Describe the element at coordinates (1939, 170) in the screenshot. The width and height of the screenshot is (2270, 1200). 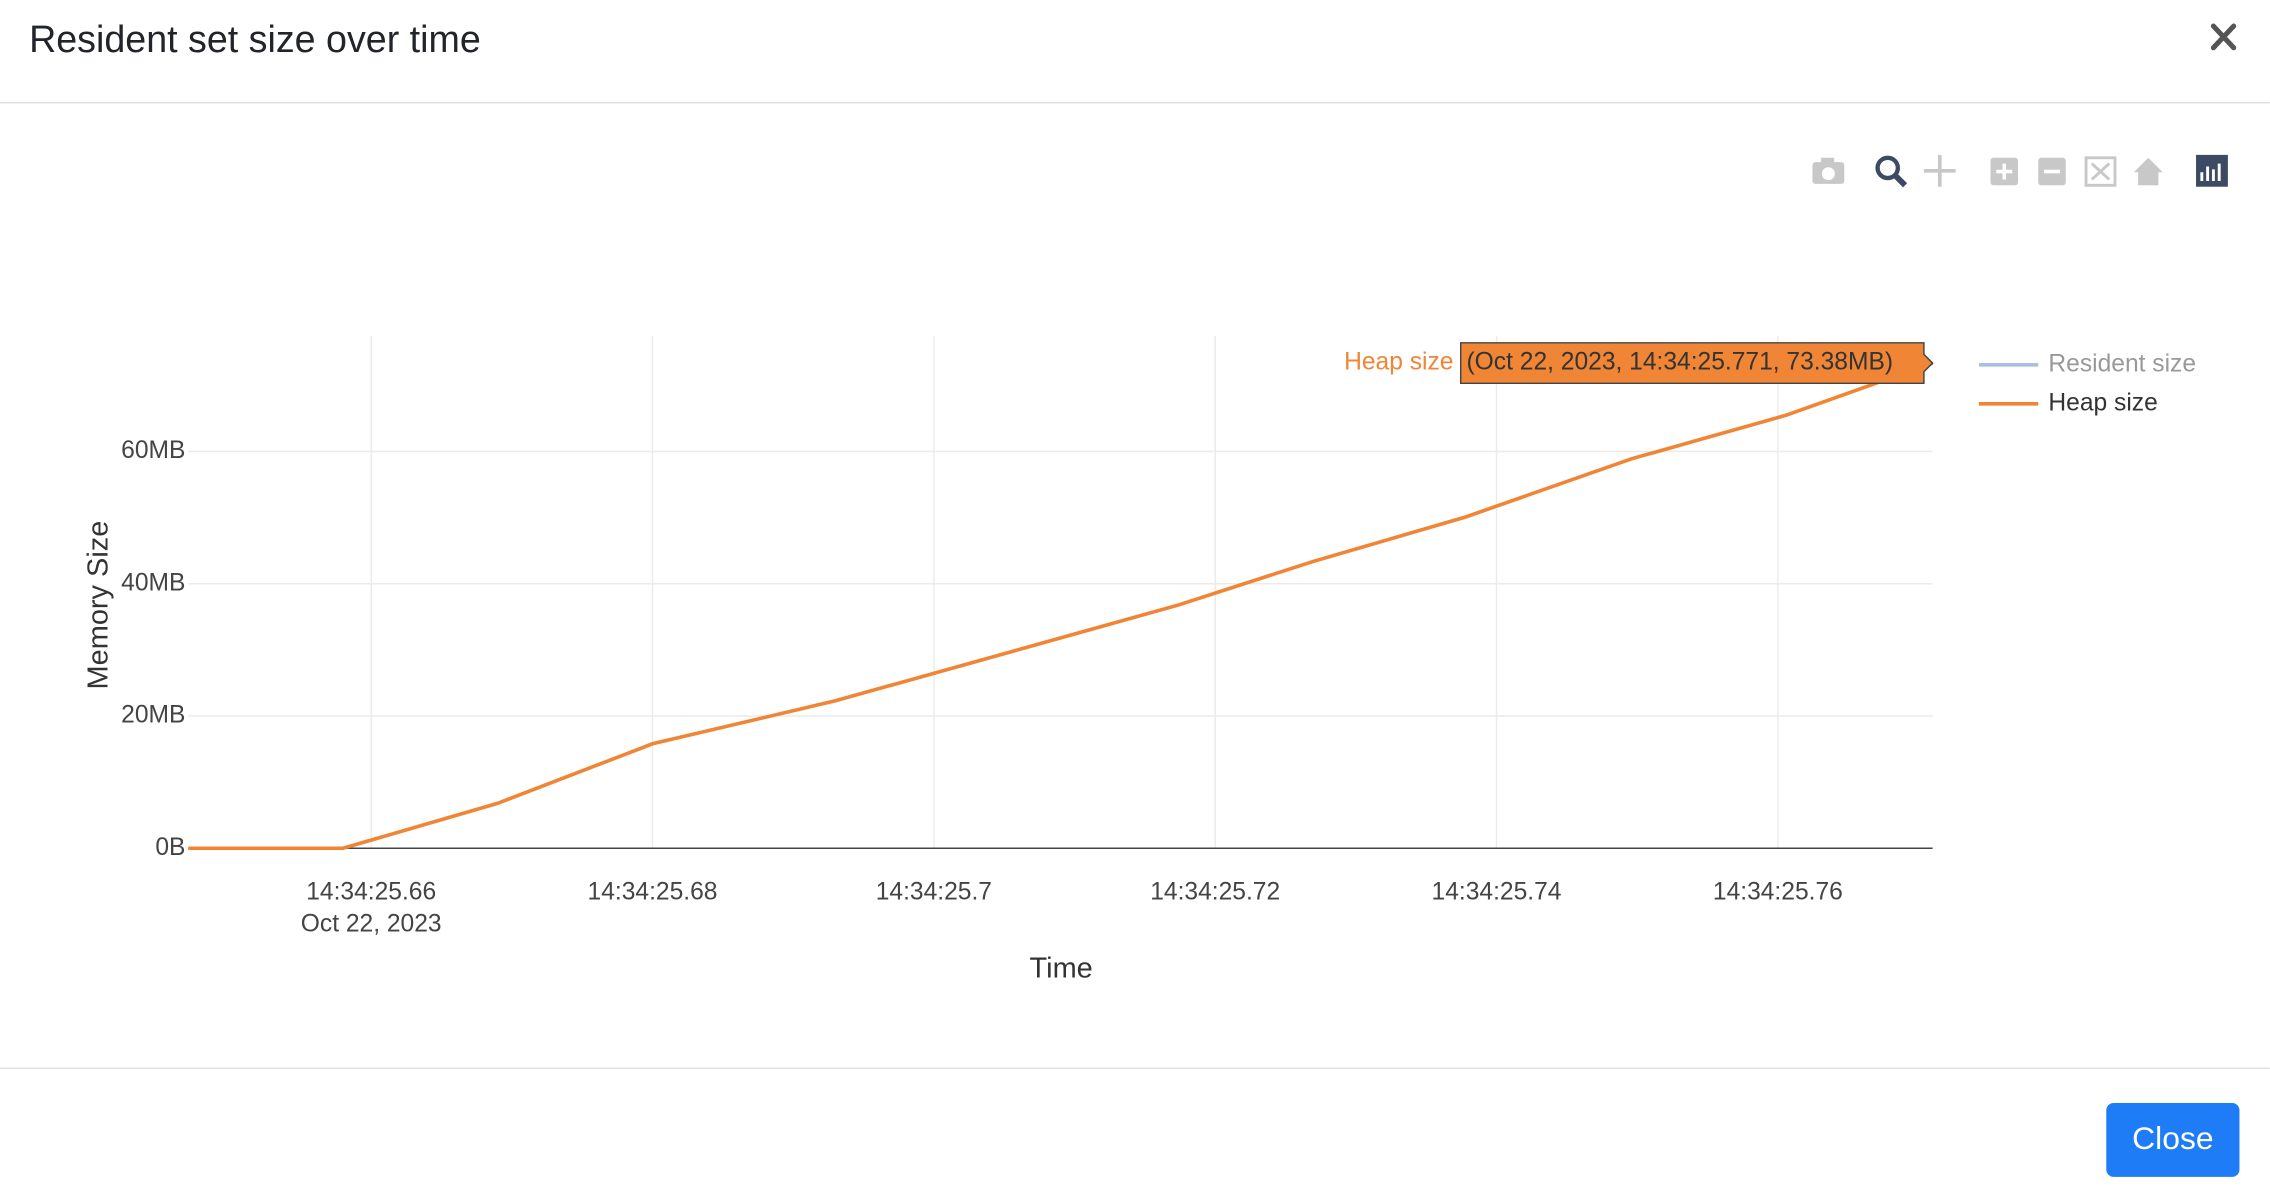
I see `pan-icon` at that location.